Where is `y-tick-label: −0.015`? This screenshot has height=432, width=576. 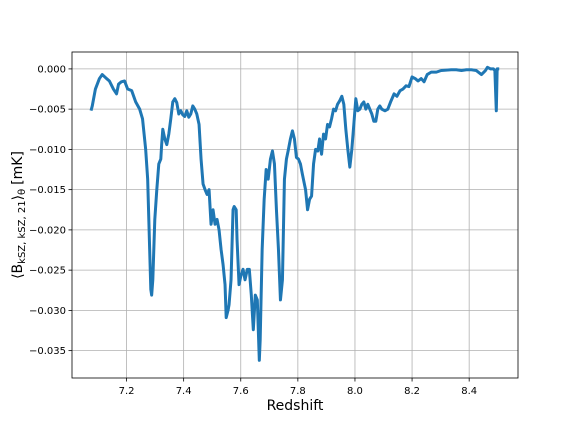
y-tick-label: −0.015 is located at coordinates (47, 190).